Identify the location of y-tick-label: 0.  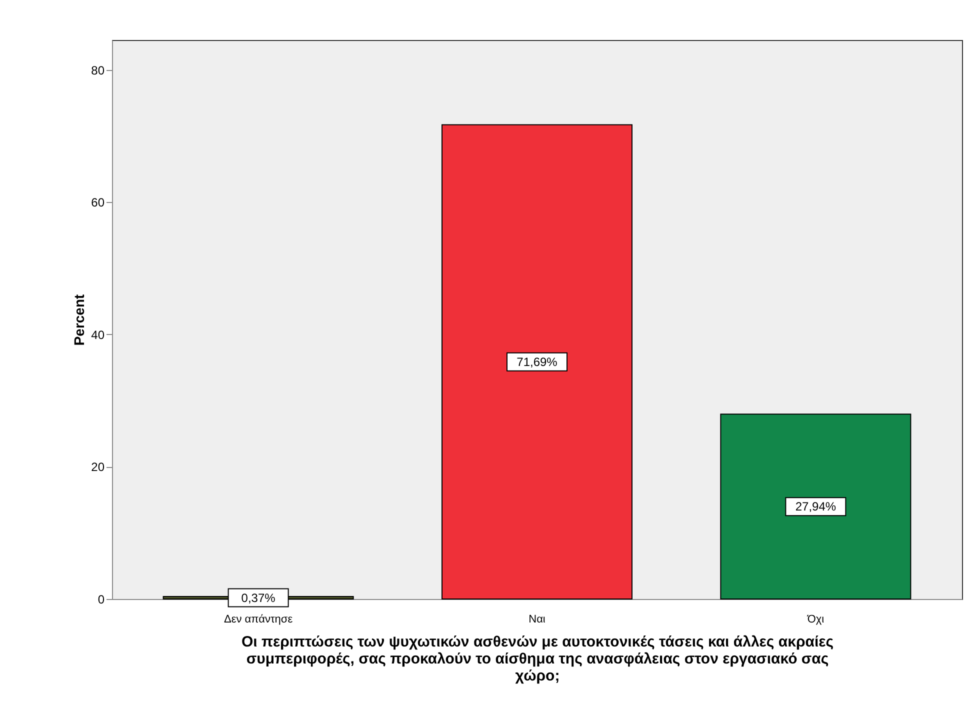
(101, 599).